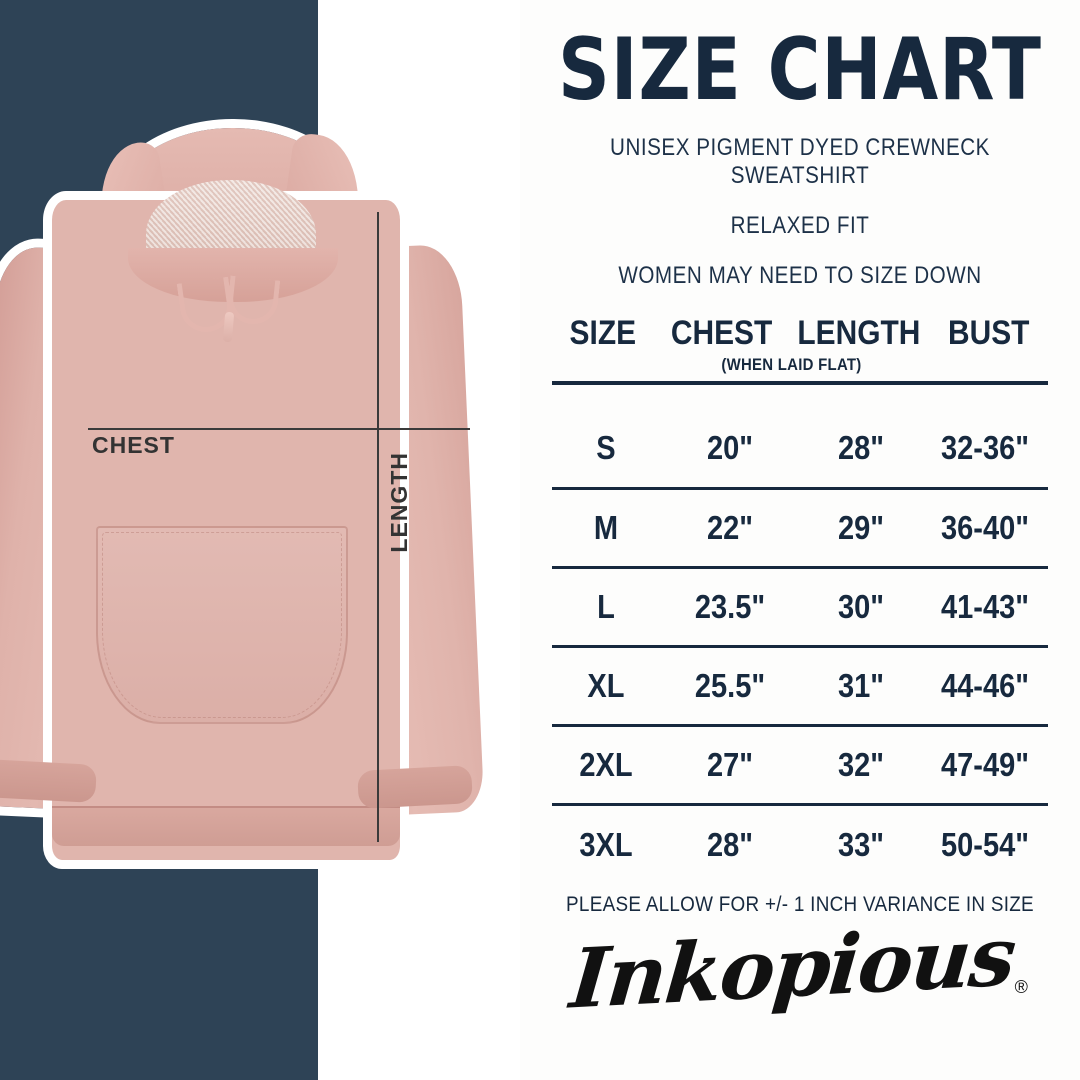 The image size is (1080, 1080). Describe the element at coordinates (800, 70) in the screenshot. I see `page-title: SIZE CHART` at that location.